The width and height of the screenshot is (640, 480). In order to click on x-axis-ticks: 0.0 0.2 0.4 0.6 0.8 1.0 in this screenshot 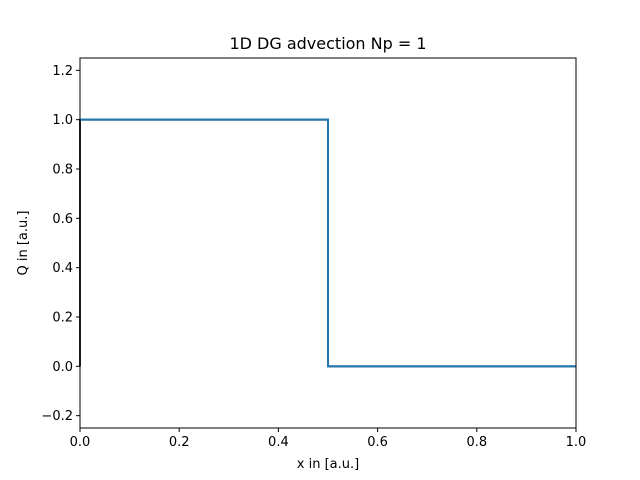, I will do `click(328, 439)`.